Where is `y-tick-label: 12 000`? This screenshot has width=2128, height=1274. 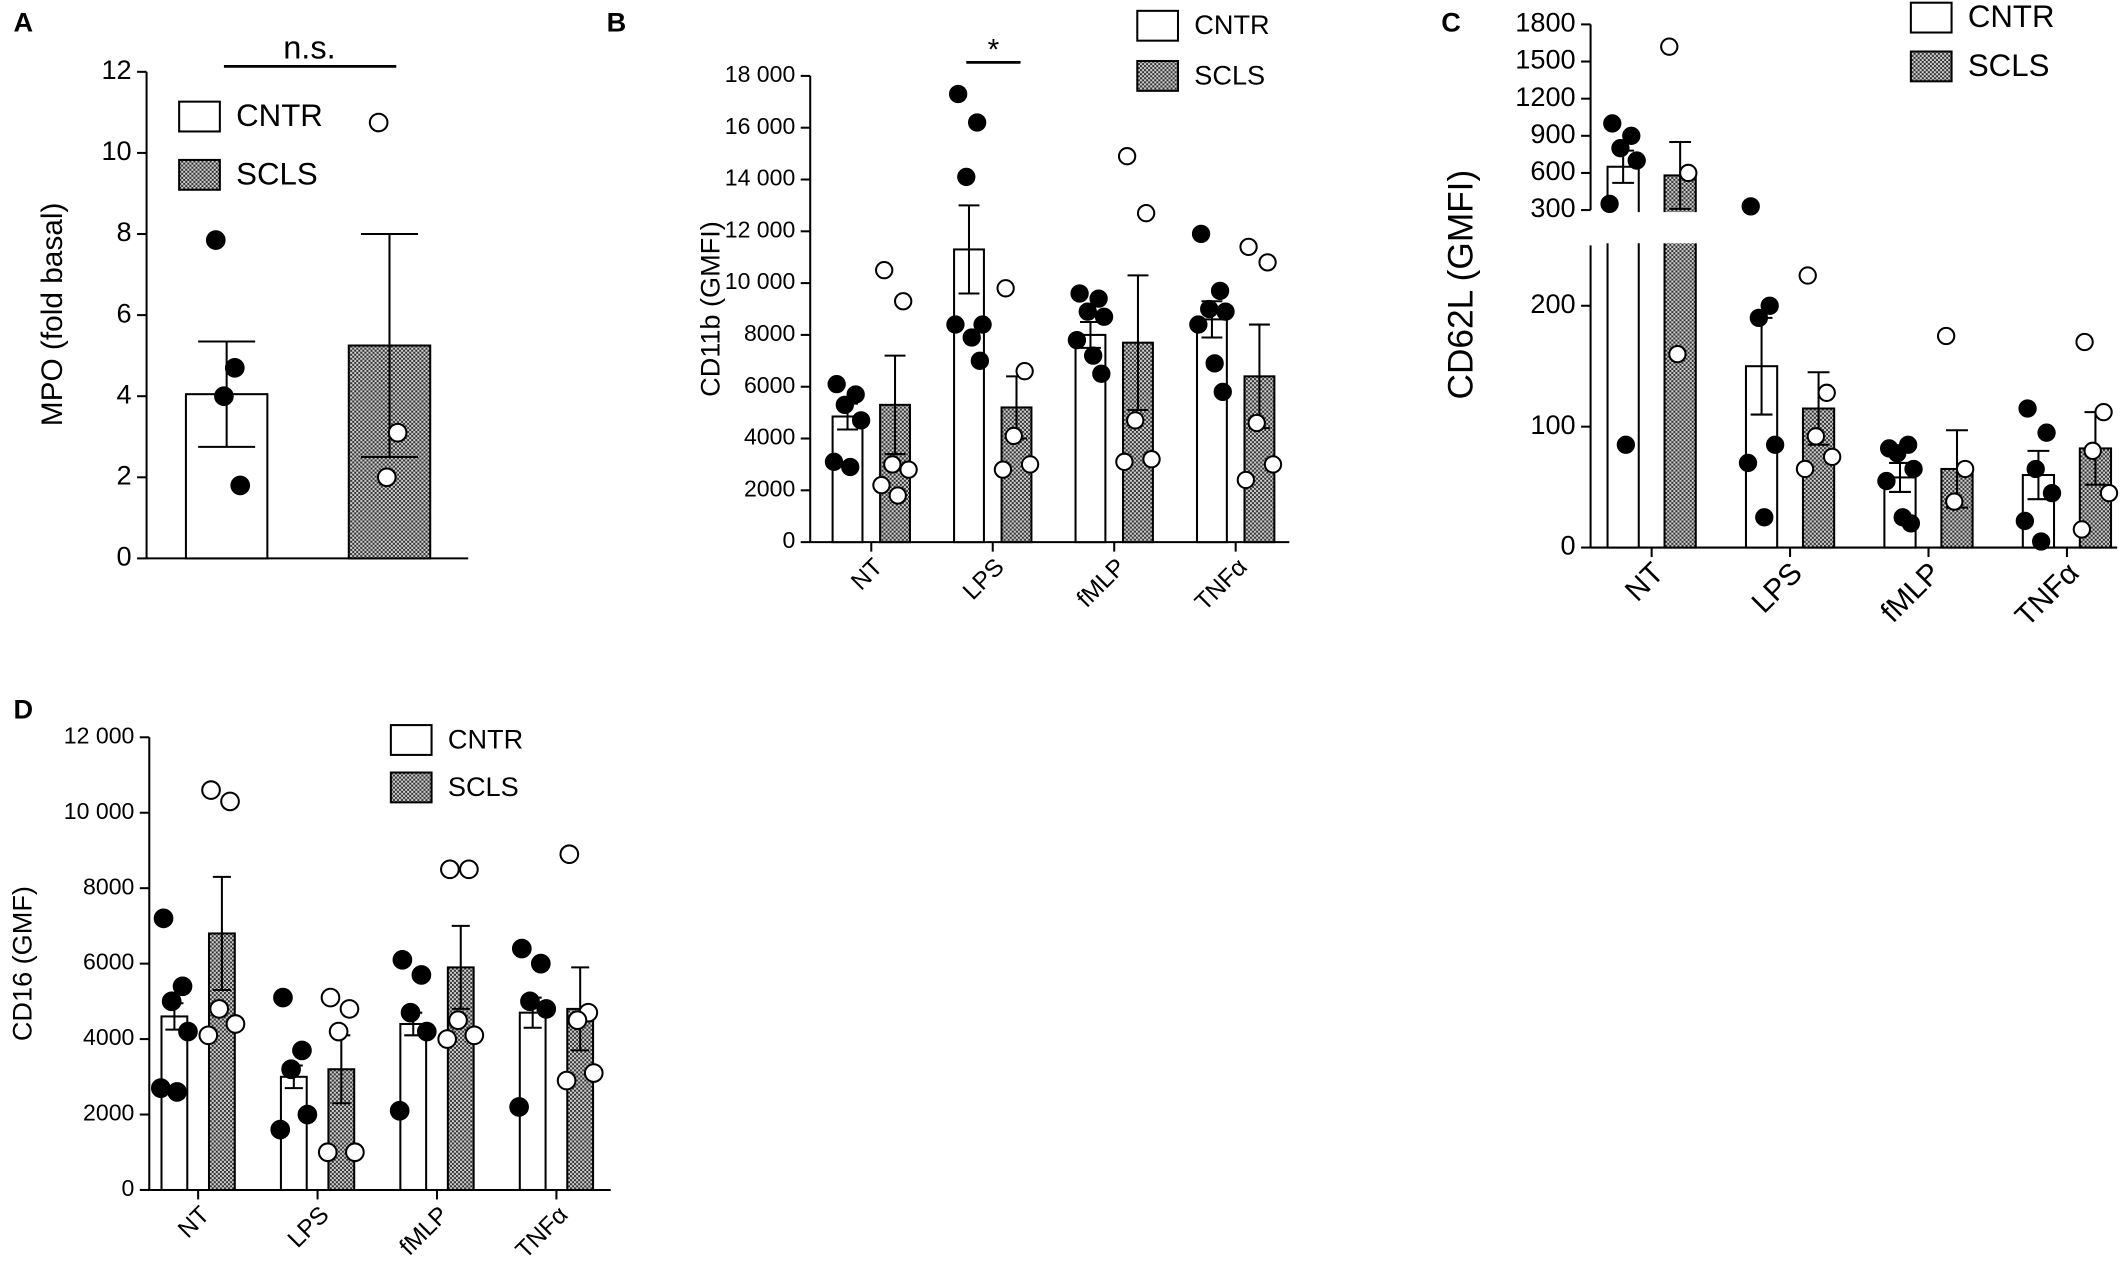
y-tick-label: 12 000 is located at coordinates (99, 735).